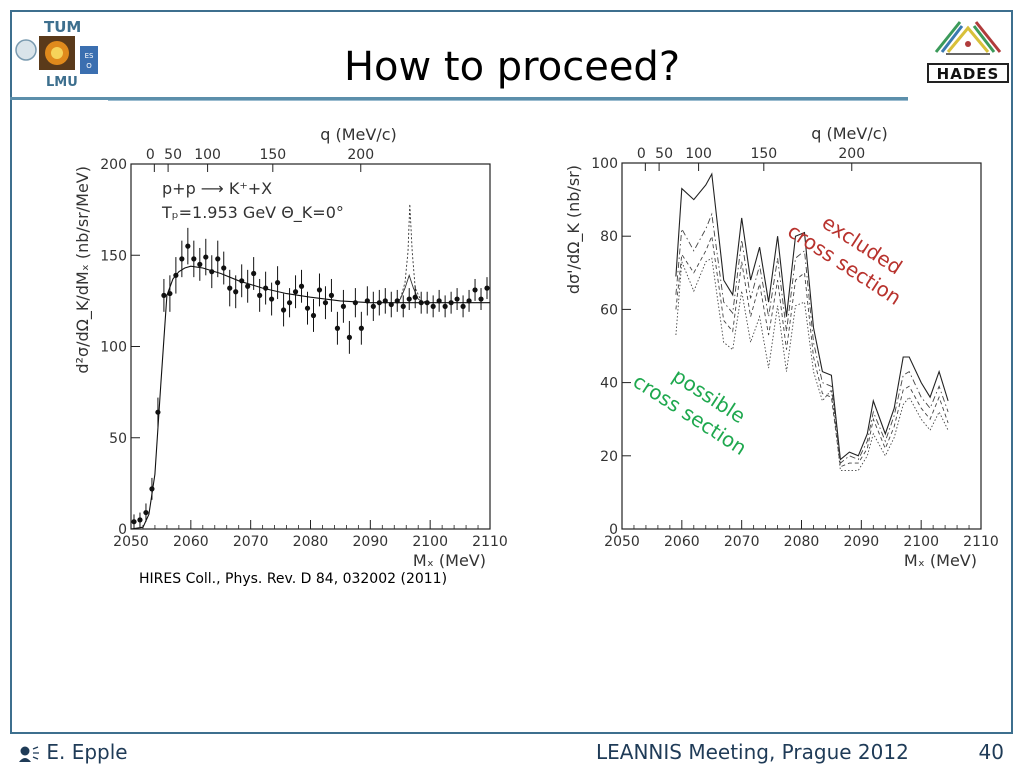  I want to click on page-title: How to proceed?, so click(512, 67).